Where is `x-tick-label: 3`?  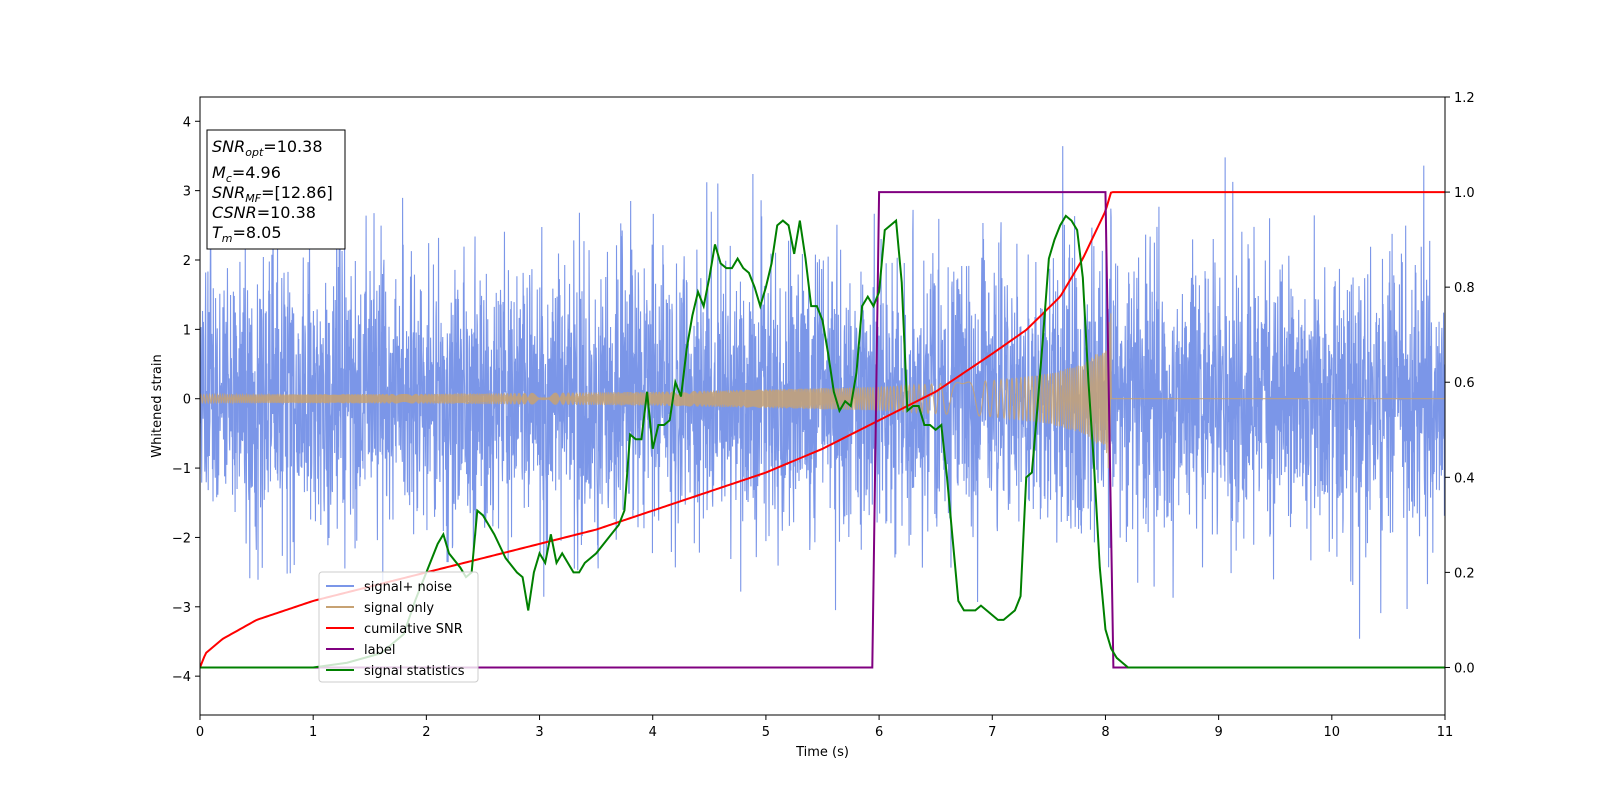
x-tick-label: 3 is located at coordinates (539, 732).